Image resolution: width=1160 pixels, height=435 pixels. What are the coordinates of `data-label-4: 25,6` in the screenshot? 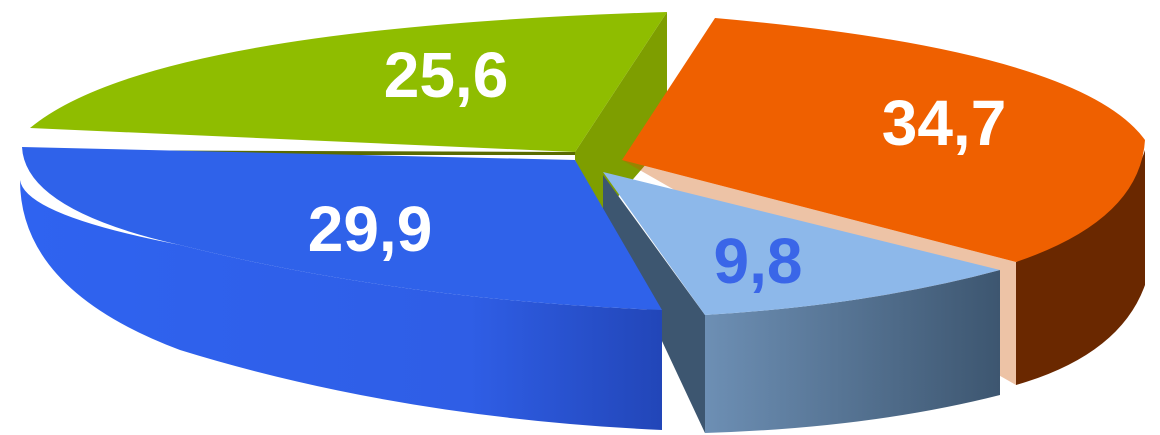 It's located at (446, 75).